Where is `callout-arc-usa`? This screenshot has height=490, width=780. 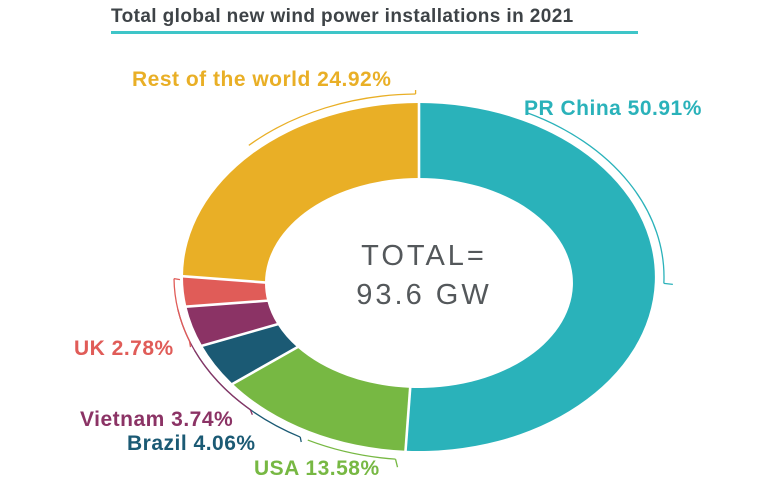
callout-arc-usa is located at coordinates (351, 449).